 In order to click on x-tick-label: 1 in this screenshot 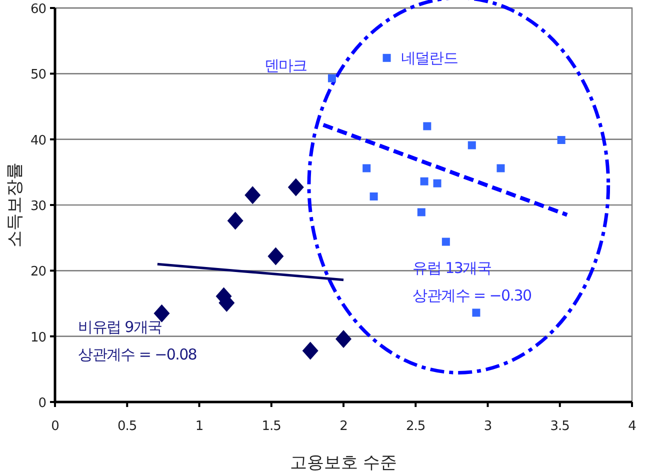, I will do `click(199, 426)`.